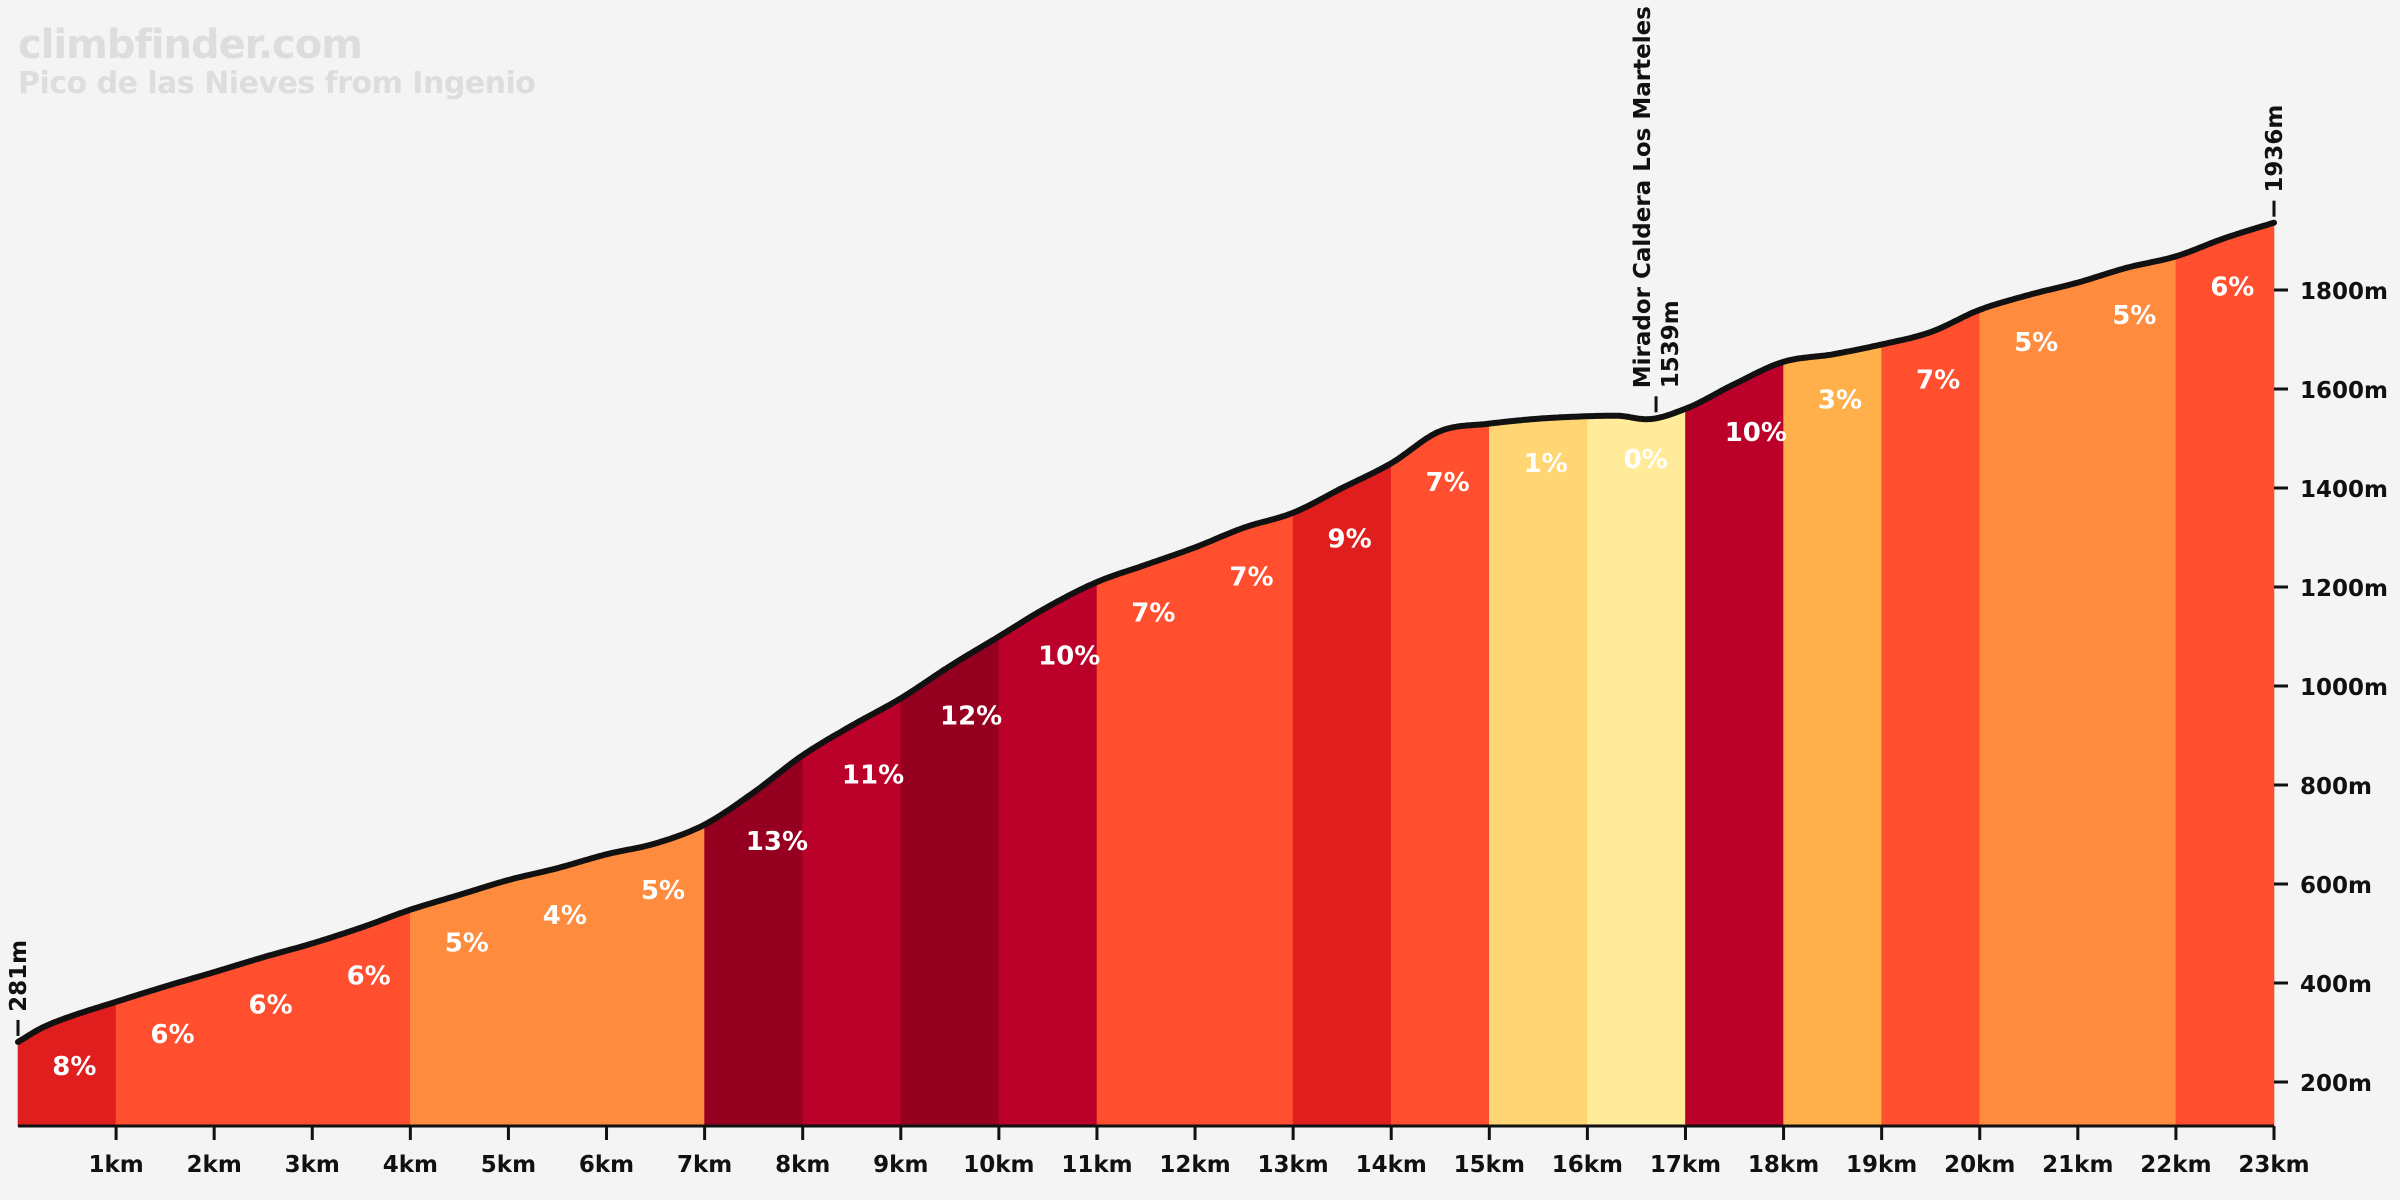 This screenshot has height=1200, width=2400. I want to click on chart-subtitle: Pico de las Nieves from Ingenio, so click(277, 83).